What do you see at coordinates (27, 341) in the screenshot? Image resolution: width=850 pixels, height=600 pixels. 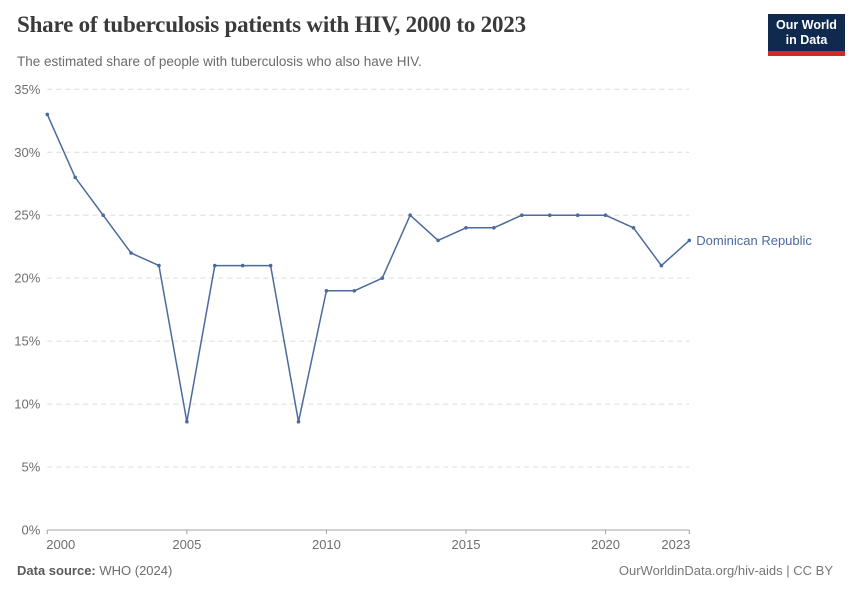 I see `svg-text: 15%` at bounding box center [27, 341].